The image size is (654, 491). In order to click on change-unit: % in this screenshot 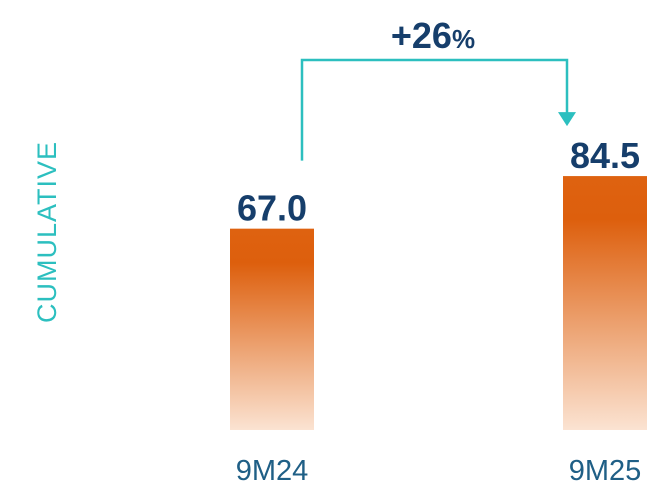, I will do `click(463, 39)`.